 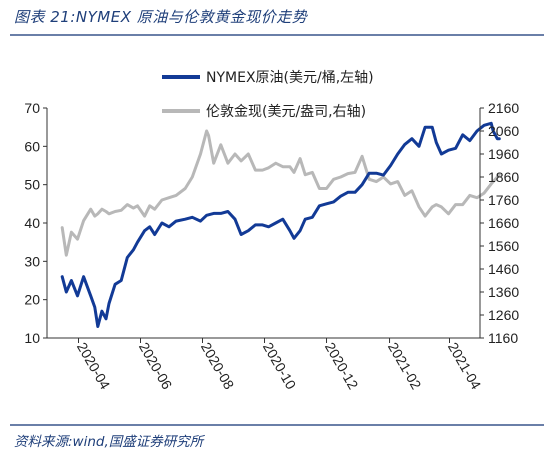 What do you see at coordinates (503, 177) in the screenshot?
I see `right-tick-label: 1860` at bounding box center [503, 177].